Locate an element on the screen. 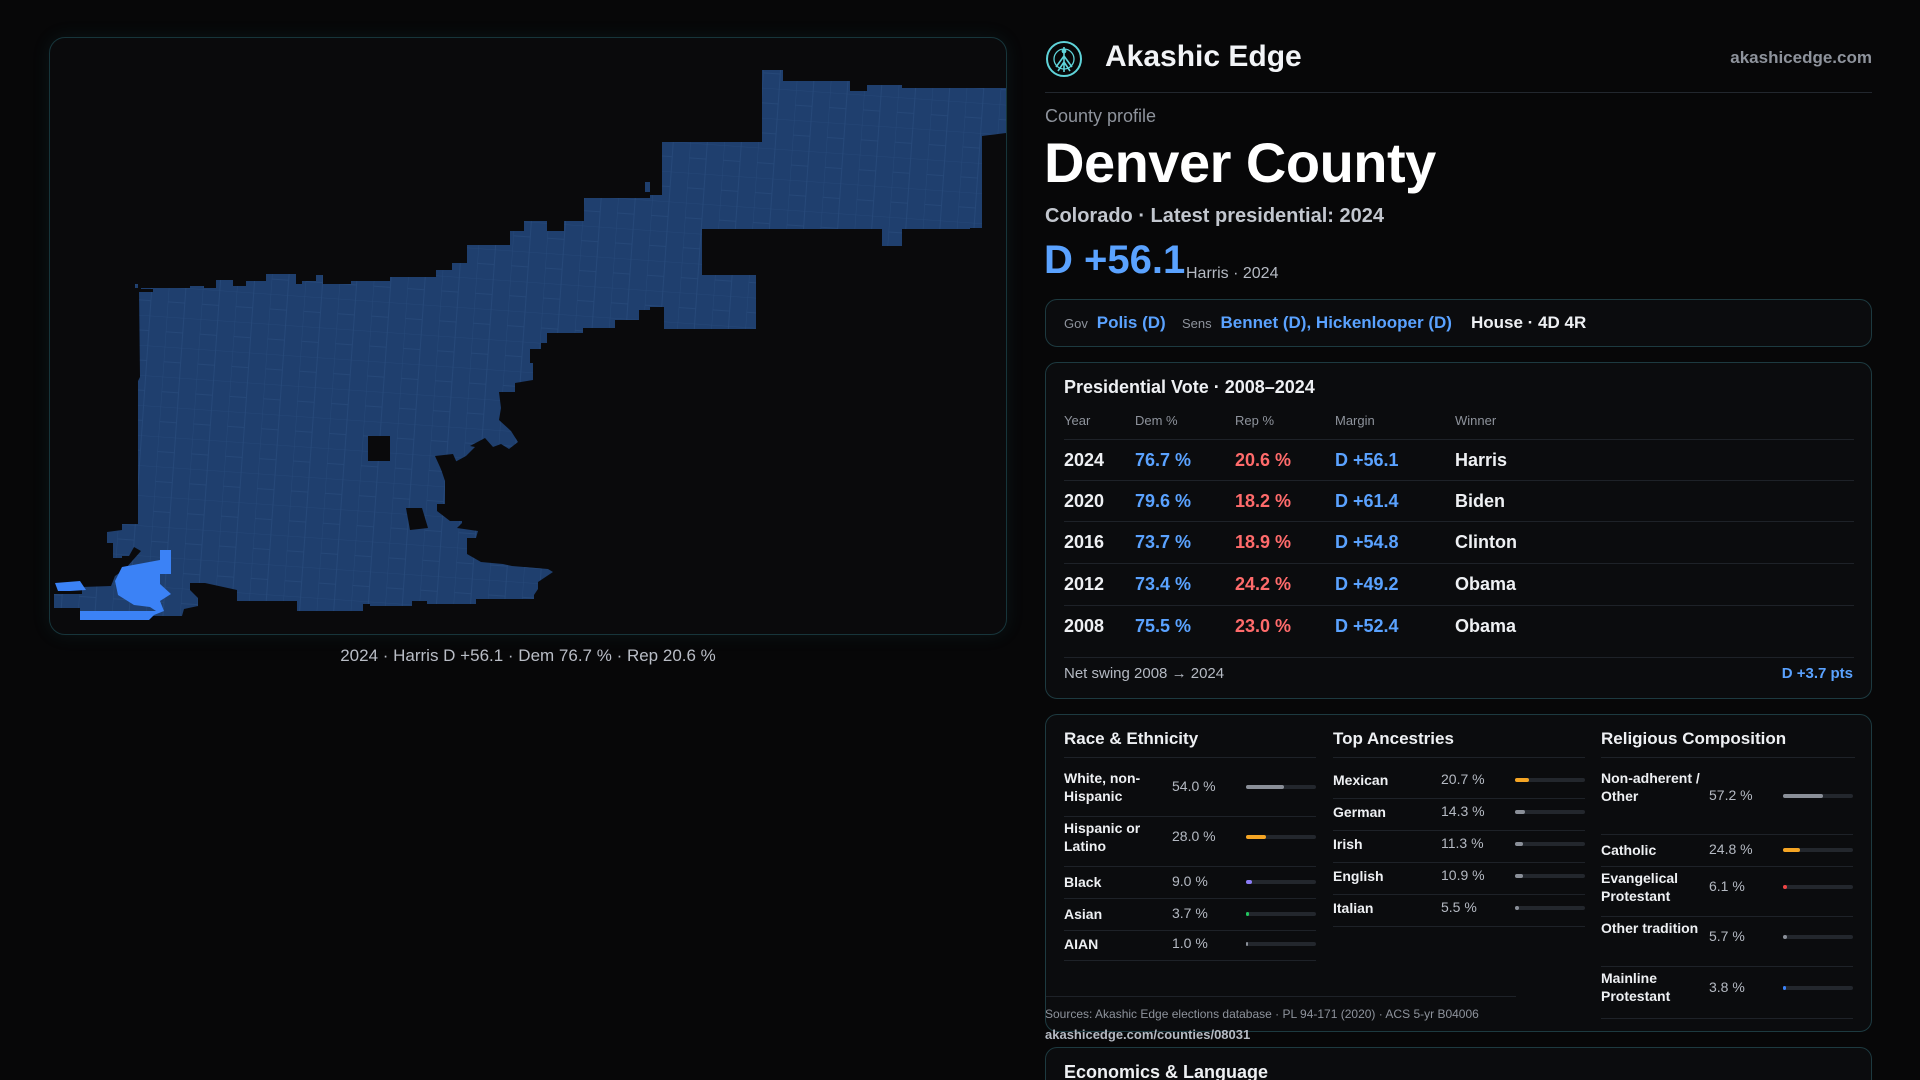 The width and height of the screenshot is (1920, 1080). row-rep: 24.2 % is located at coordinates (1263, 584).